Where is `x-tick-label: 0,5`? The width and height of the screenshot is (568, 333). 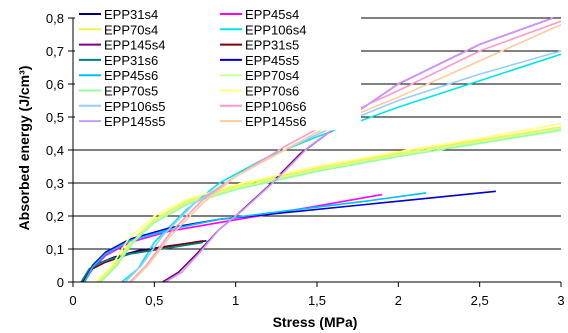 x-tick-label: 0,5 is located at coordinates (154, 300).